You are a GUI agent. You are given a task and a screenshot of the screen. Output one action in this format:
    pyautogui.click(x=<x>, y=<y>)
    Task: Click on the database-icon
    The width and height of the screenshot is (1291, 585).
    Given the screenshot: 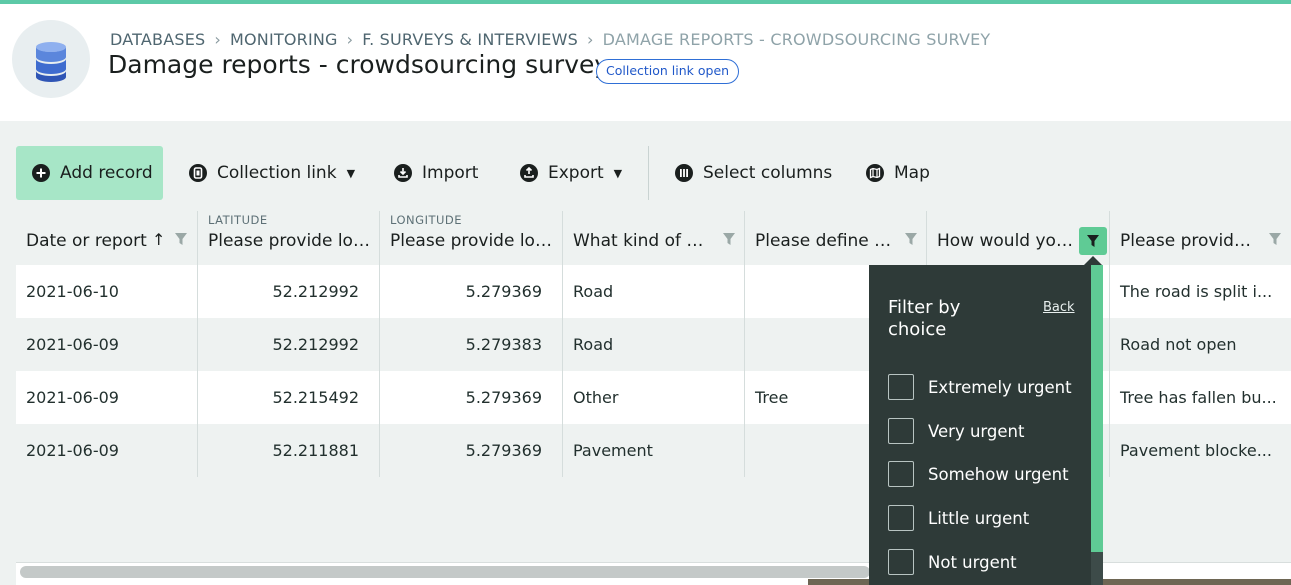 What is the action you would take?
    pyautogui.click(x=51, y=62)
    